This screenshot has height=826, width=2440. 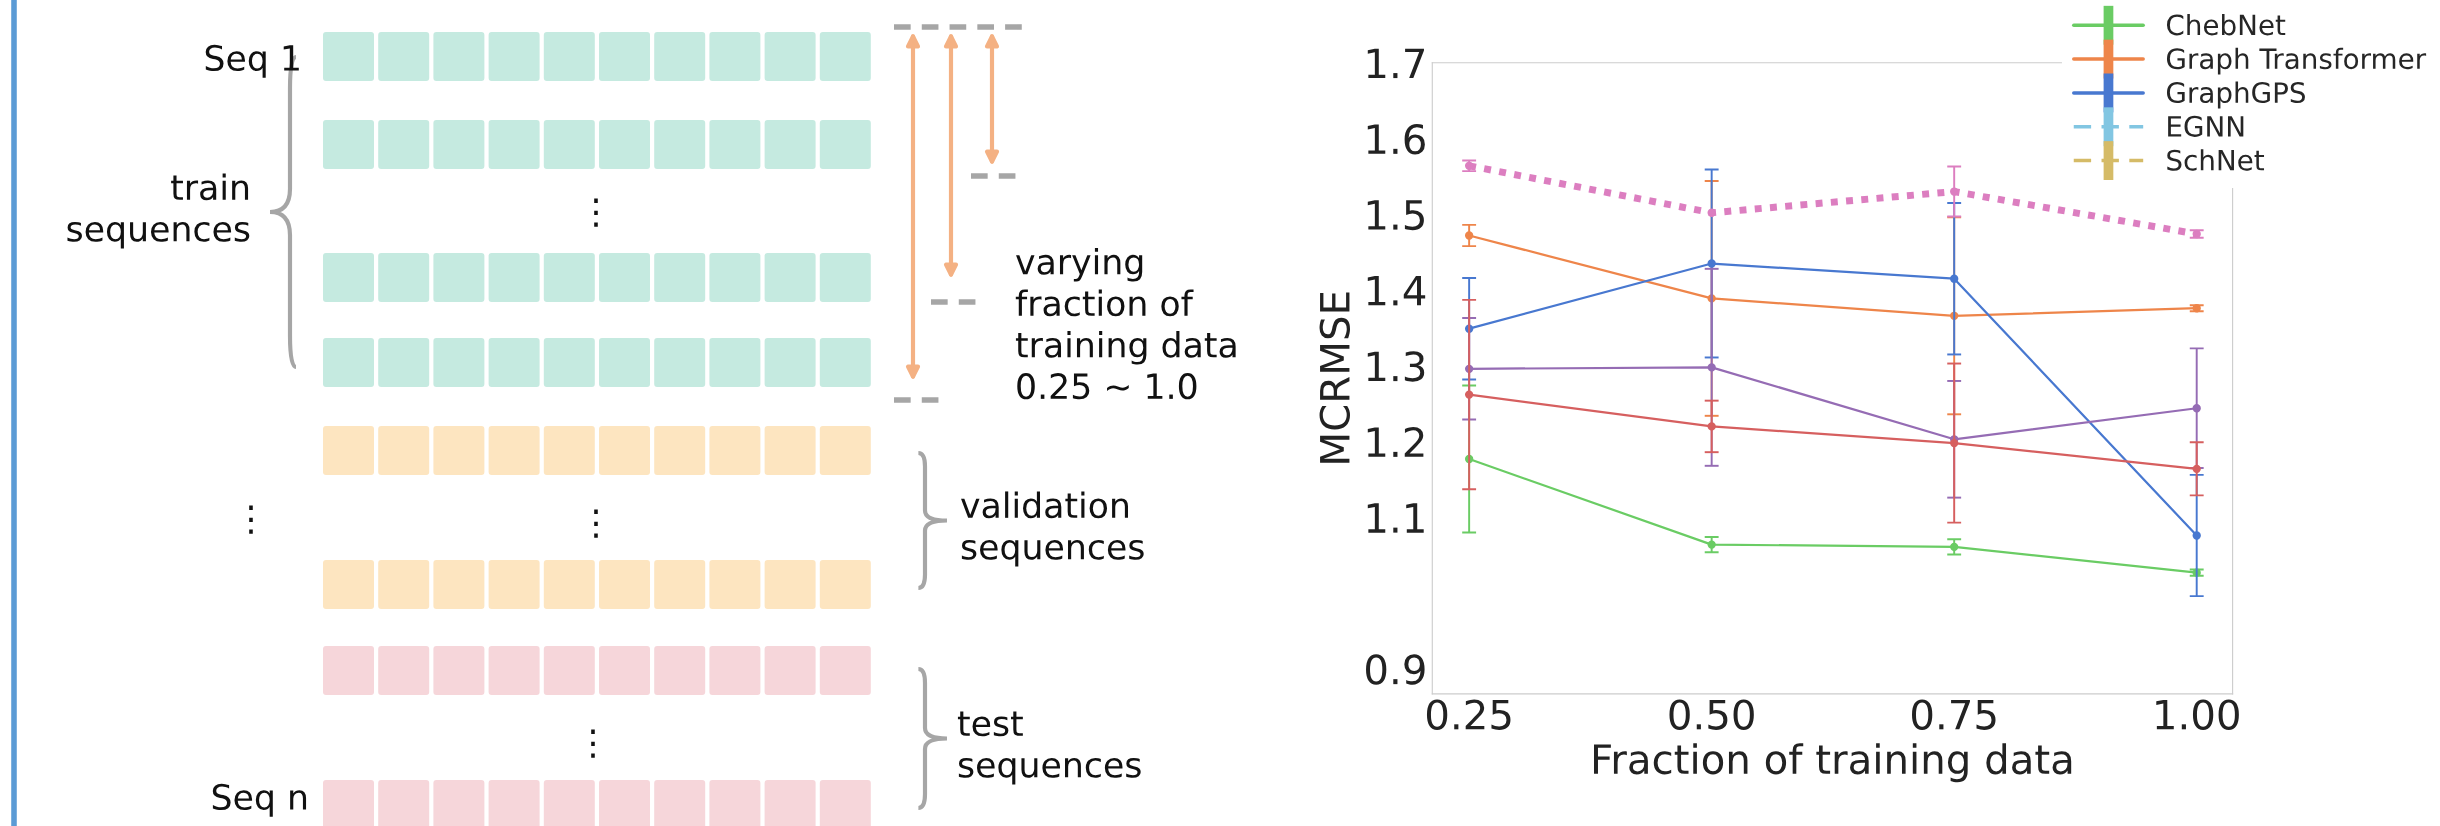 I want to click on text: test sequences, so click(x=1049, y=748).